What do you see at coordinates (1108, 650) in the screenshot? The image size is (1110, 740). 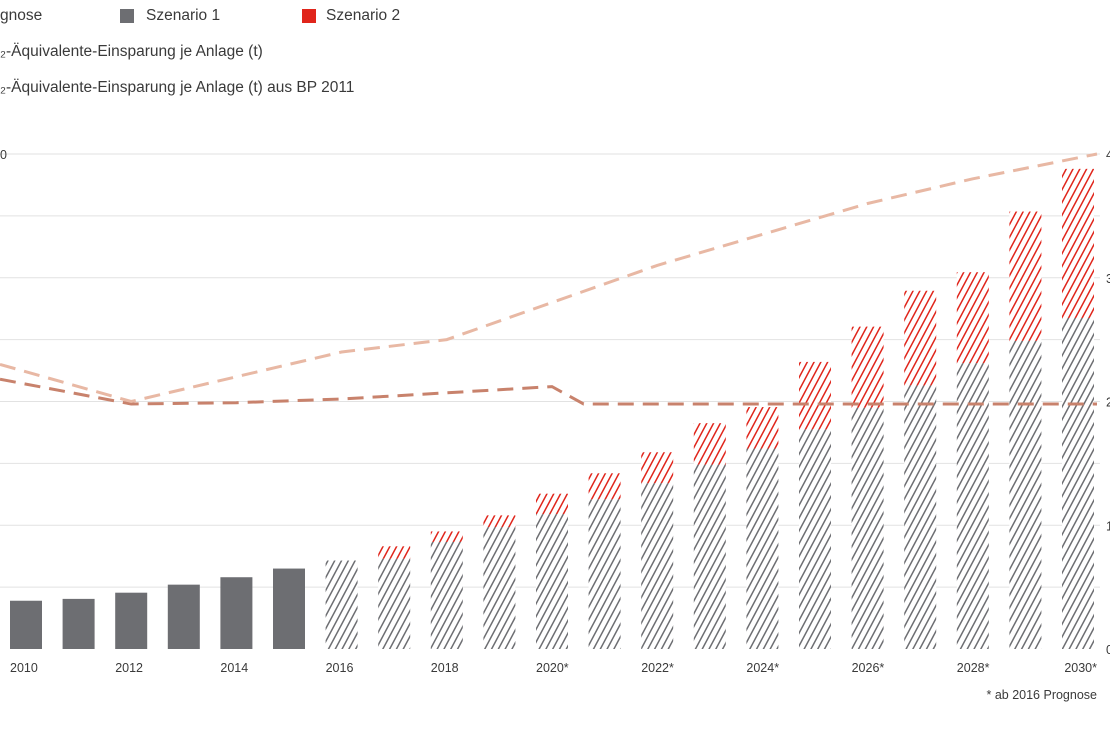 I see `y-tick-label-right: 0` at bounding box center [1108, 650].